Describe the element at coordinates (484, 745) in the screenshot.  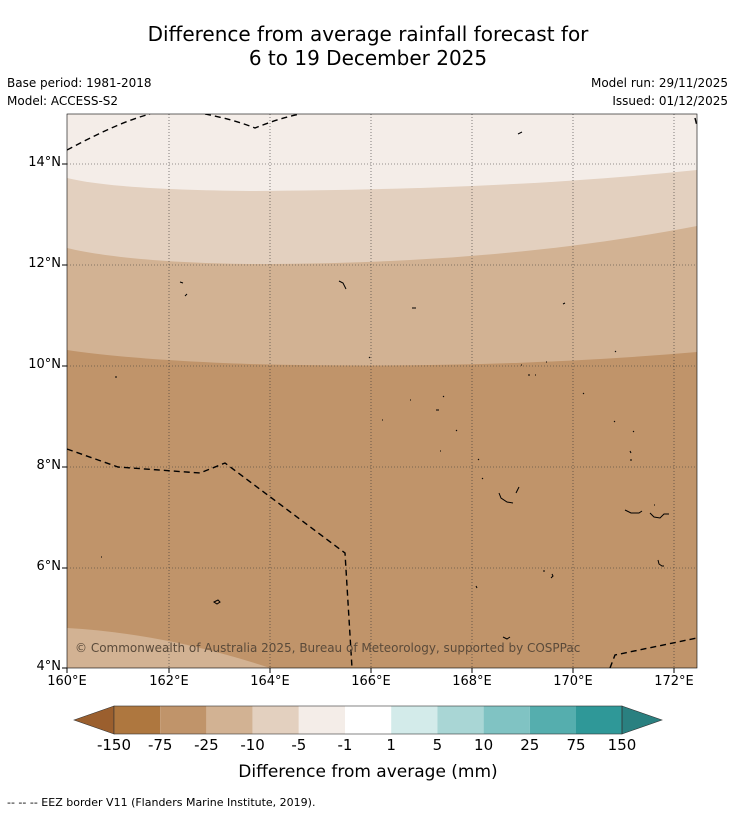
I see `colorbar-tick: 10` at that location.